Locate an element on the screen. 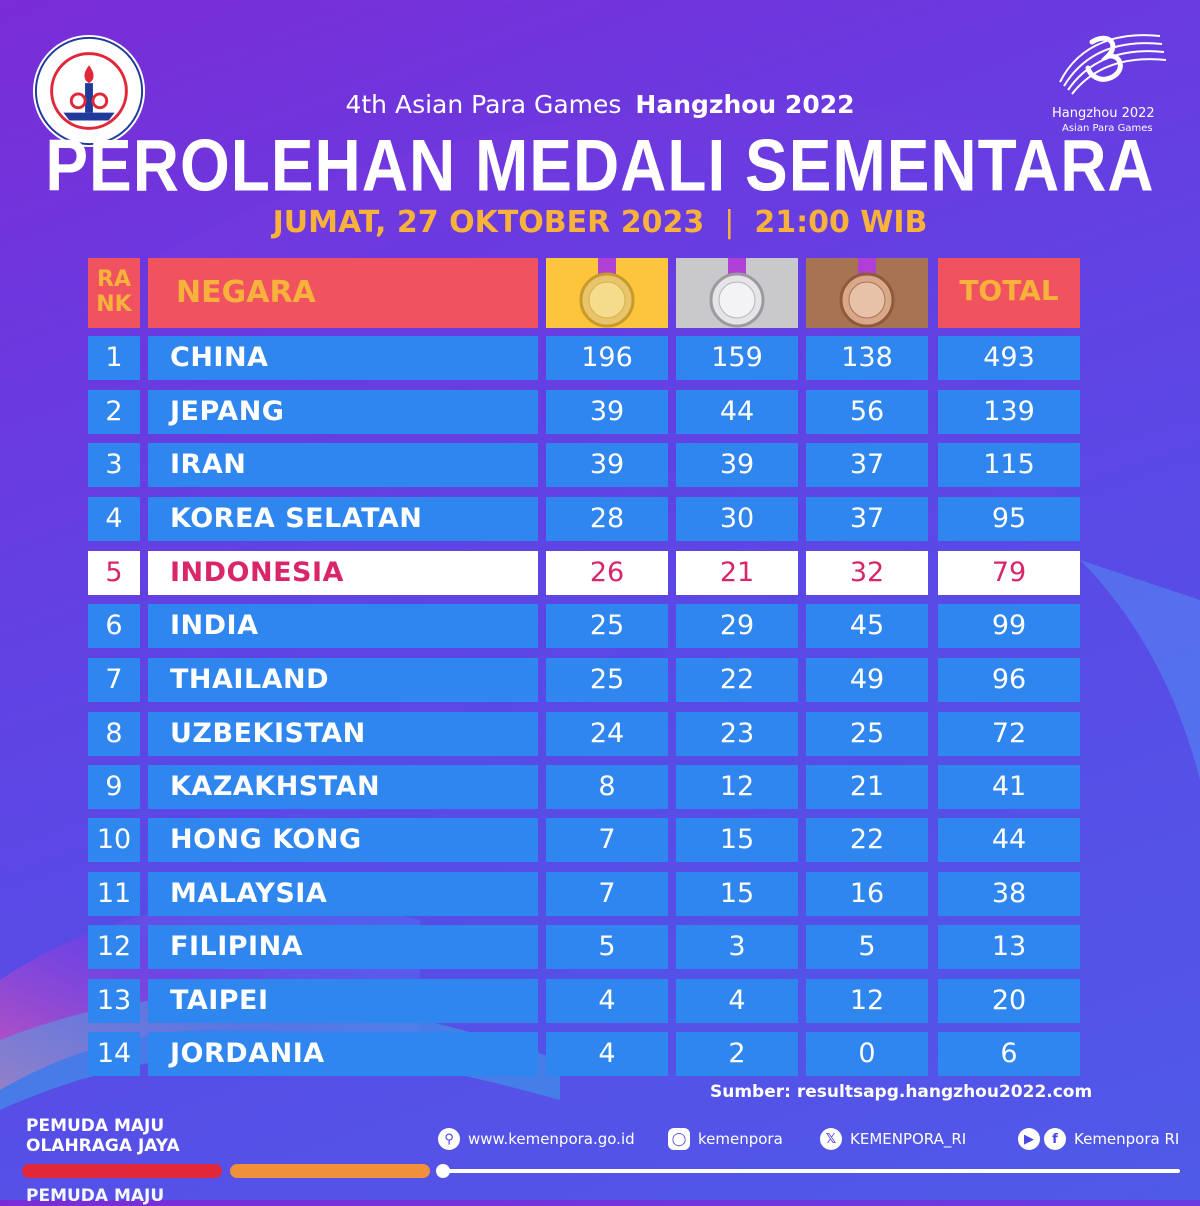 The width and height of the screenshot is (1200, 1206). table-row: 3 IRAN 39 39 37 115 is located at coordinates (600, 465).